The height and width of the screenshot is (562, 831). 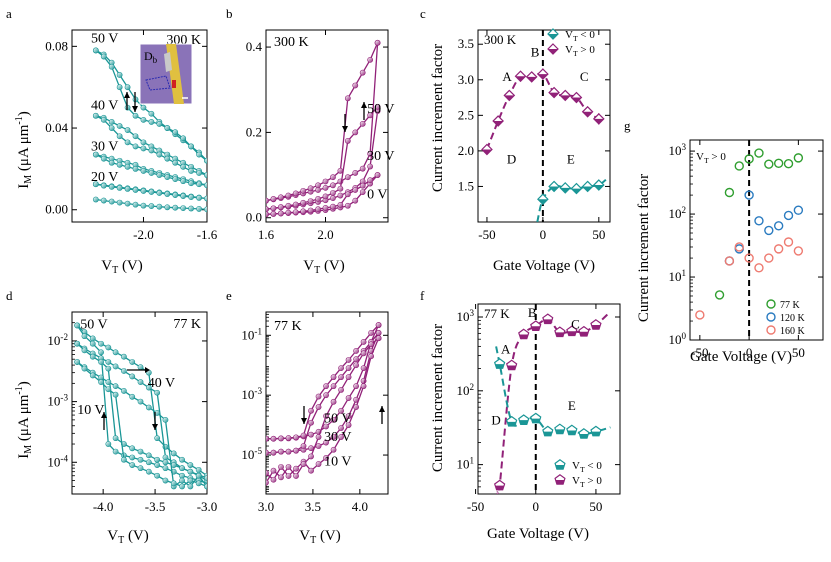 I want to click on series-line, so click(x=322, y=158).